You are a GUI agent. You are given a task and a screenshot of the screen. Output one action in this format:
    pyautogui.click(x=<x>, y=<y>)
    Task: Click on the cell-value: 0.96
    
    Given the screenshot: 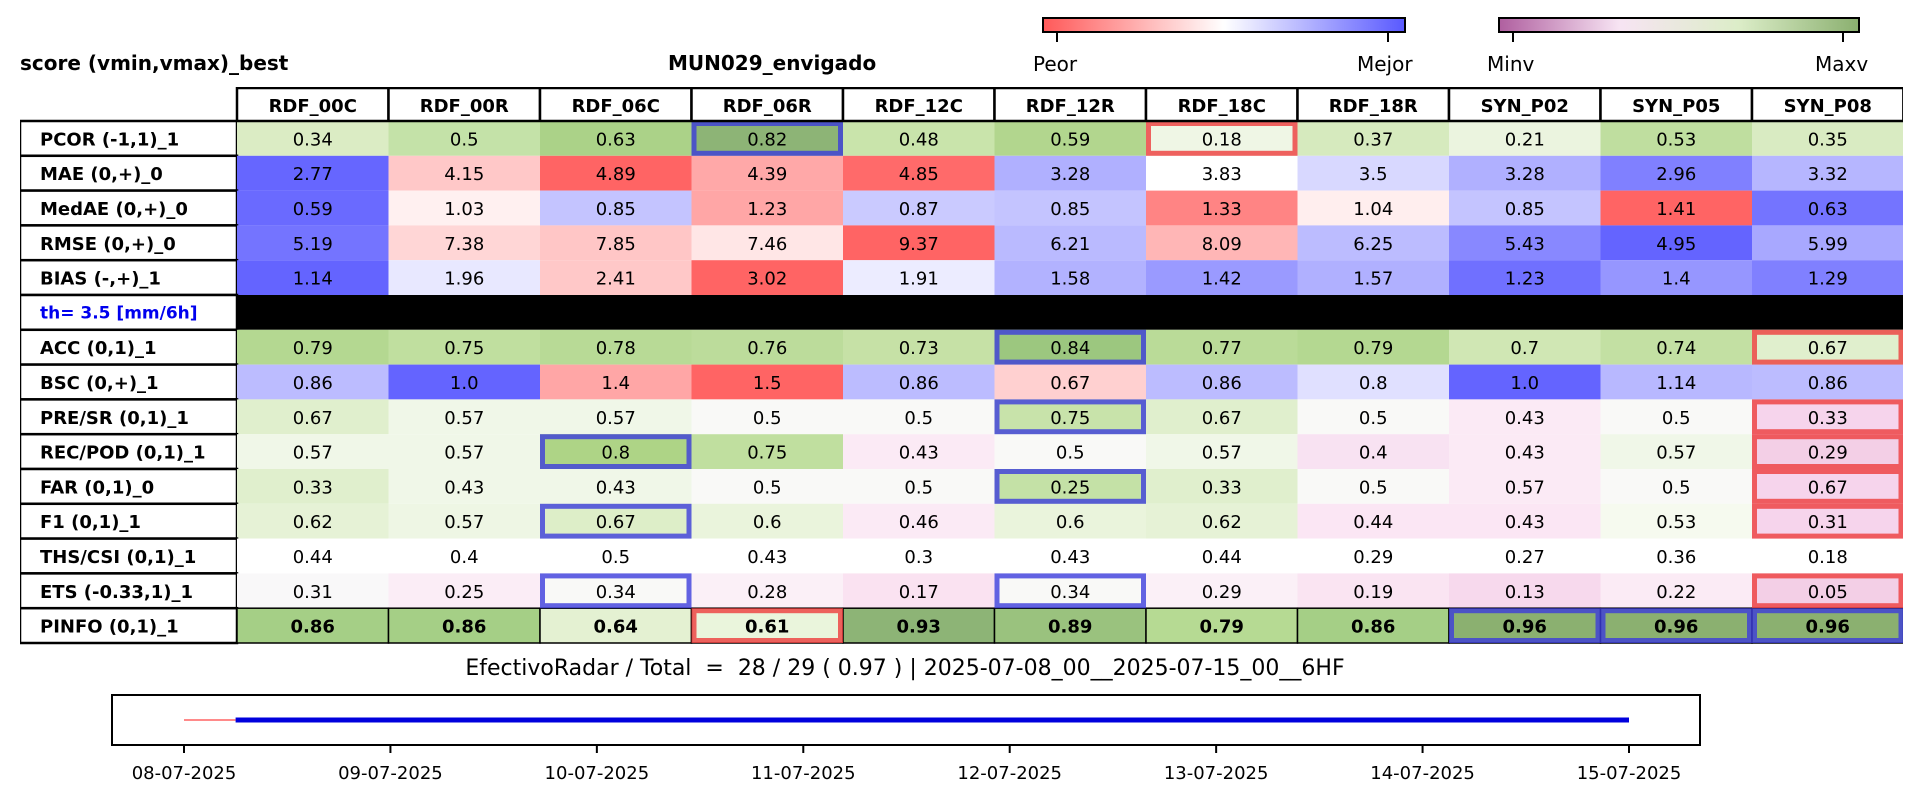 What is the action you would take?
    pyautogui.click(x=1525, y=627)
    